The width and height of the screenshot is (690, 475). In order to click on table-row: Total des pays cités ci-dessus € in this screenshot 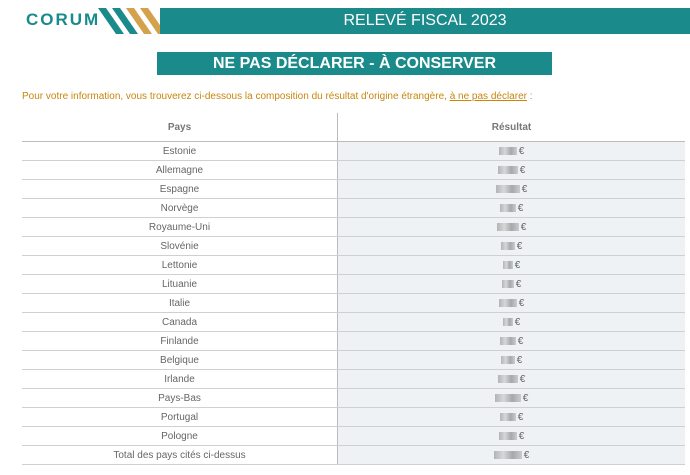, I will do `click(353, 455)`.